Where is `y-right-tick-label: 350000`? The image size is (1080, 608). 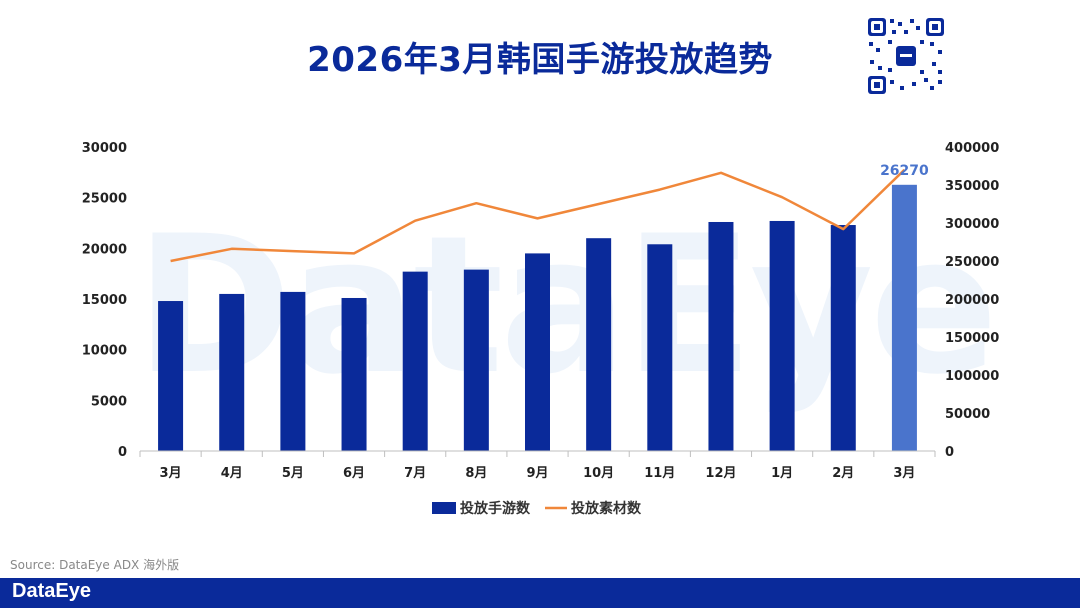 y-right-tick-label: 350000 is located at coordinates (972, 186).